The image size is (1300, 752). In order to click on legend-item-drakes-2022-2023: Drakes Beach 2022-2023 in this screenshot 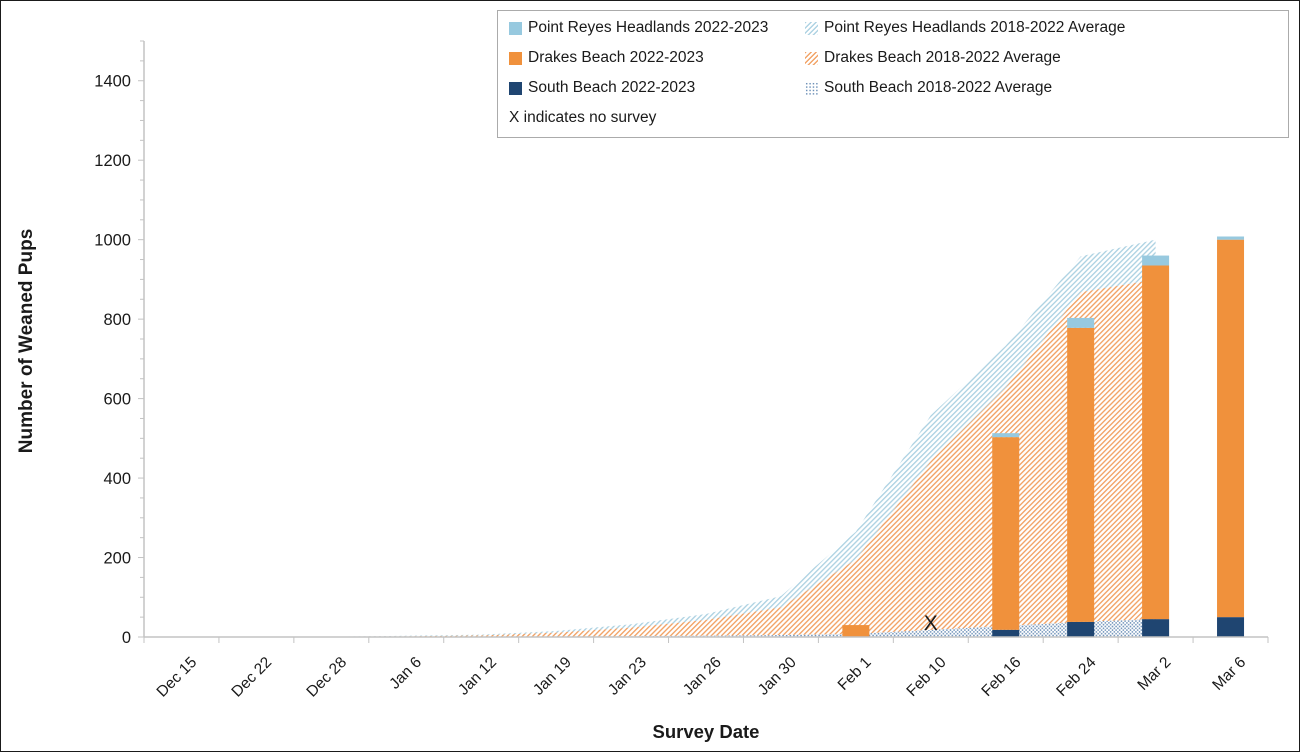, I will do `click(657, 58)`.